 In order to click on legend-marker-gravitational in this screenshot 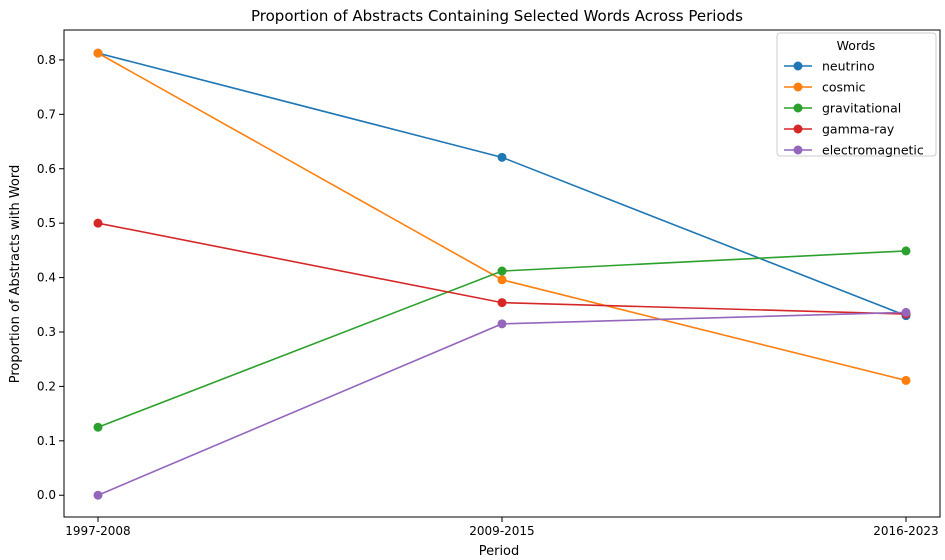, I will do `click(798, 108)`.